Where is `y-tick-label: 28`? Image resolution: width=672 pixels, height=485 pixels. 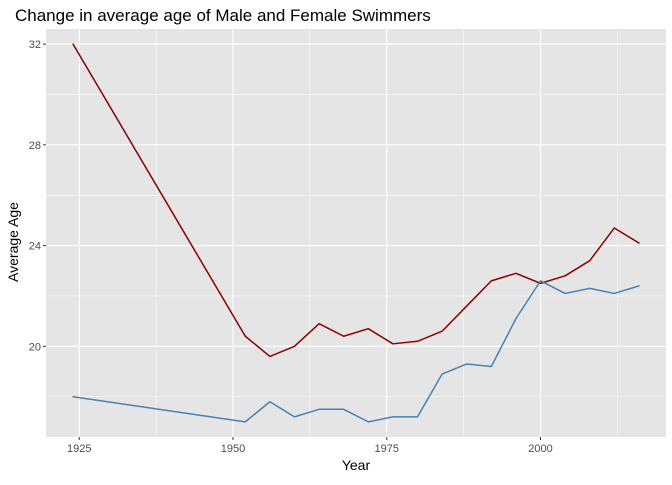
y-tick-label: 28 is located at coordinates (35, 146).